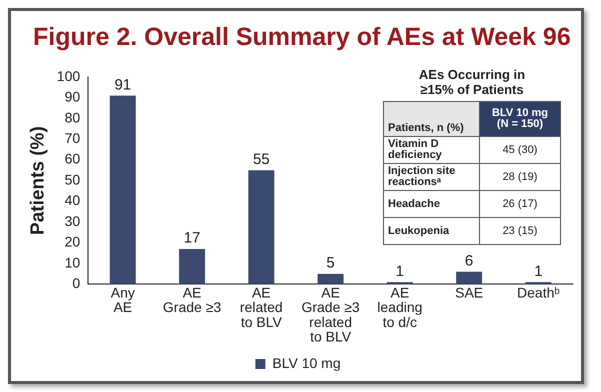 Image resolution: width=601 pixels, height=392 pixels. I want to click on annotation: 23 (15), so click(520, 231).